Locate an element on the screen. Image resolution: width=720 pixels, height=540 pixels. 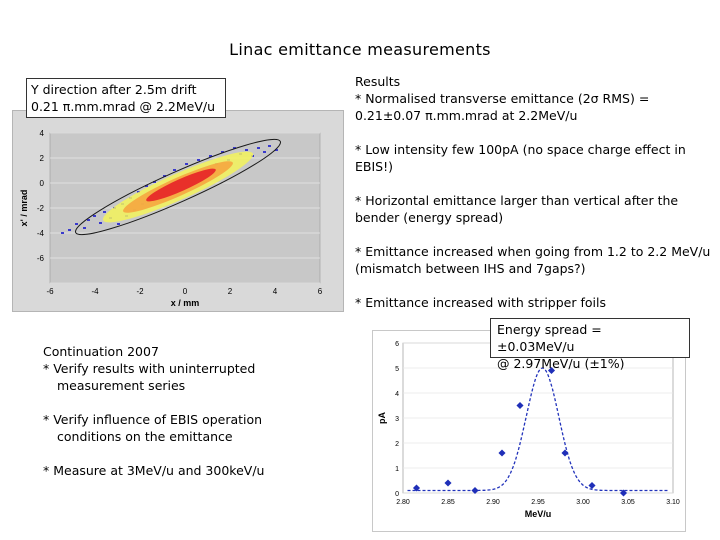
y-tick: 4 is located at coordinates (42, 133).